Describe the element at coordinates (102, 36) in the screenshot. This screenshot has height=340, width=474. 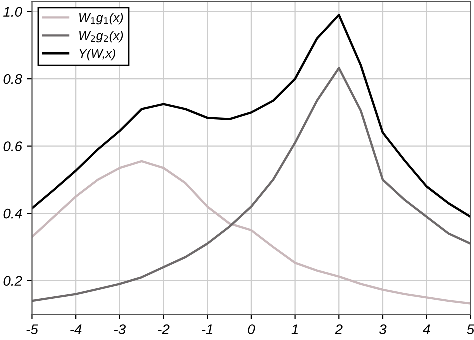
I see `legend-label: W$_{2}$g$_{2}$(x)` at that location.